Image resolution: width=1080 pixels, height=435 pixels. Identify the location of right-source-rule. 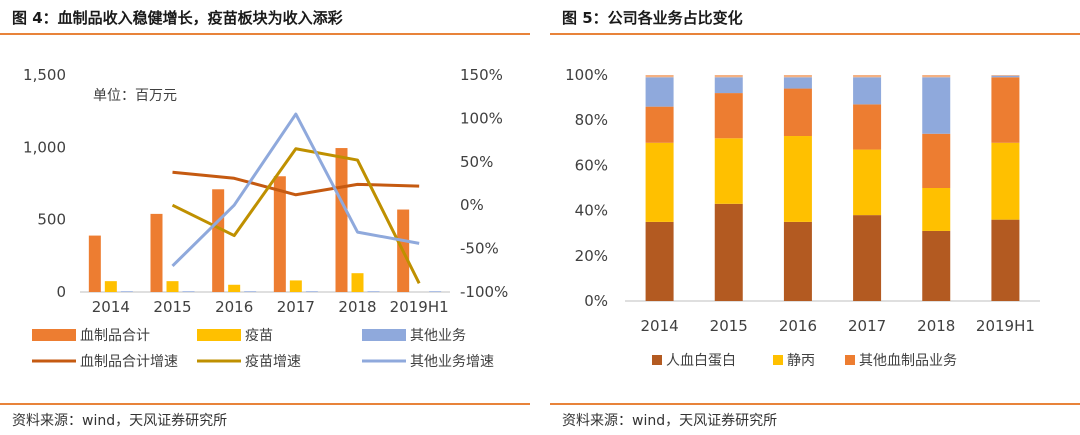
(815, 404).